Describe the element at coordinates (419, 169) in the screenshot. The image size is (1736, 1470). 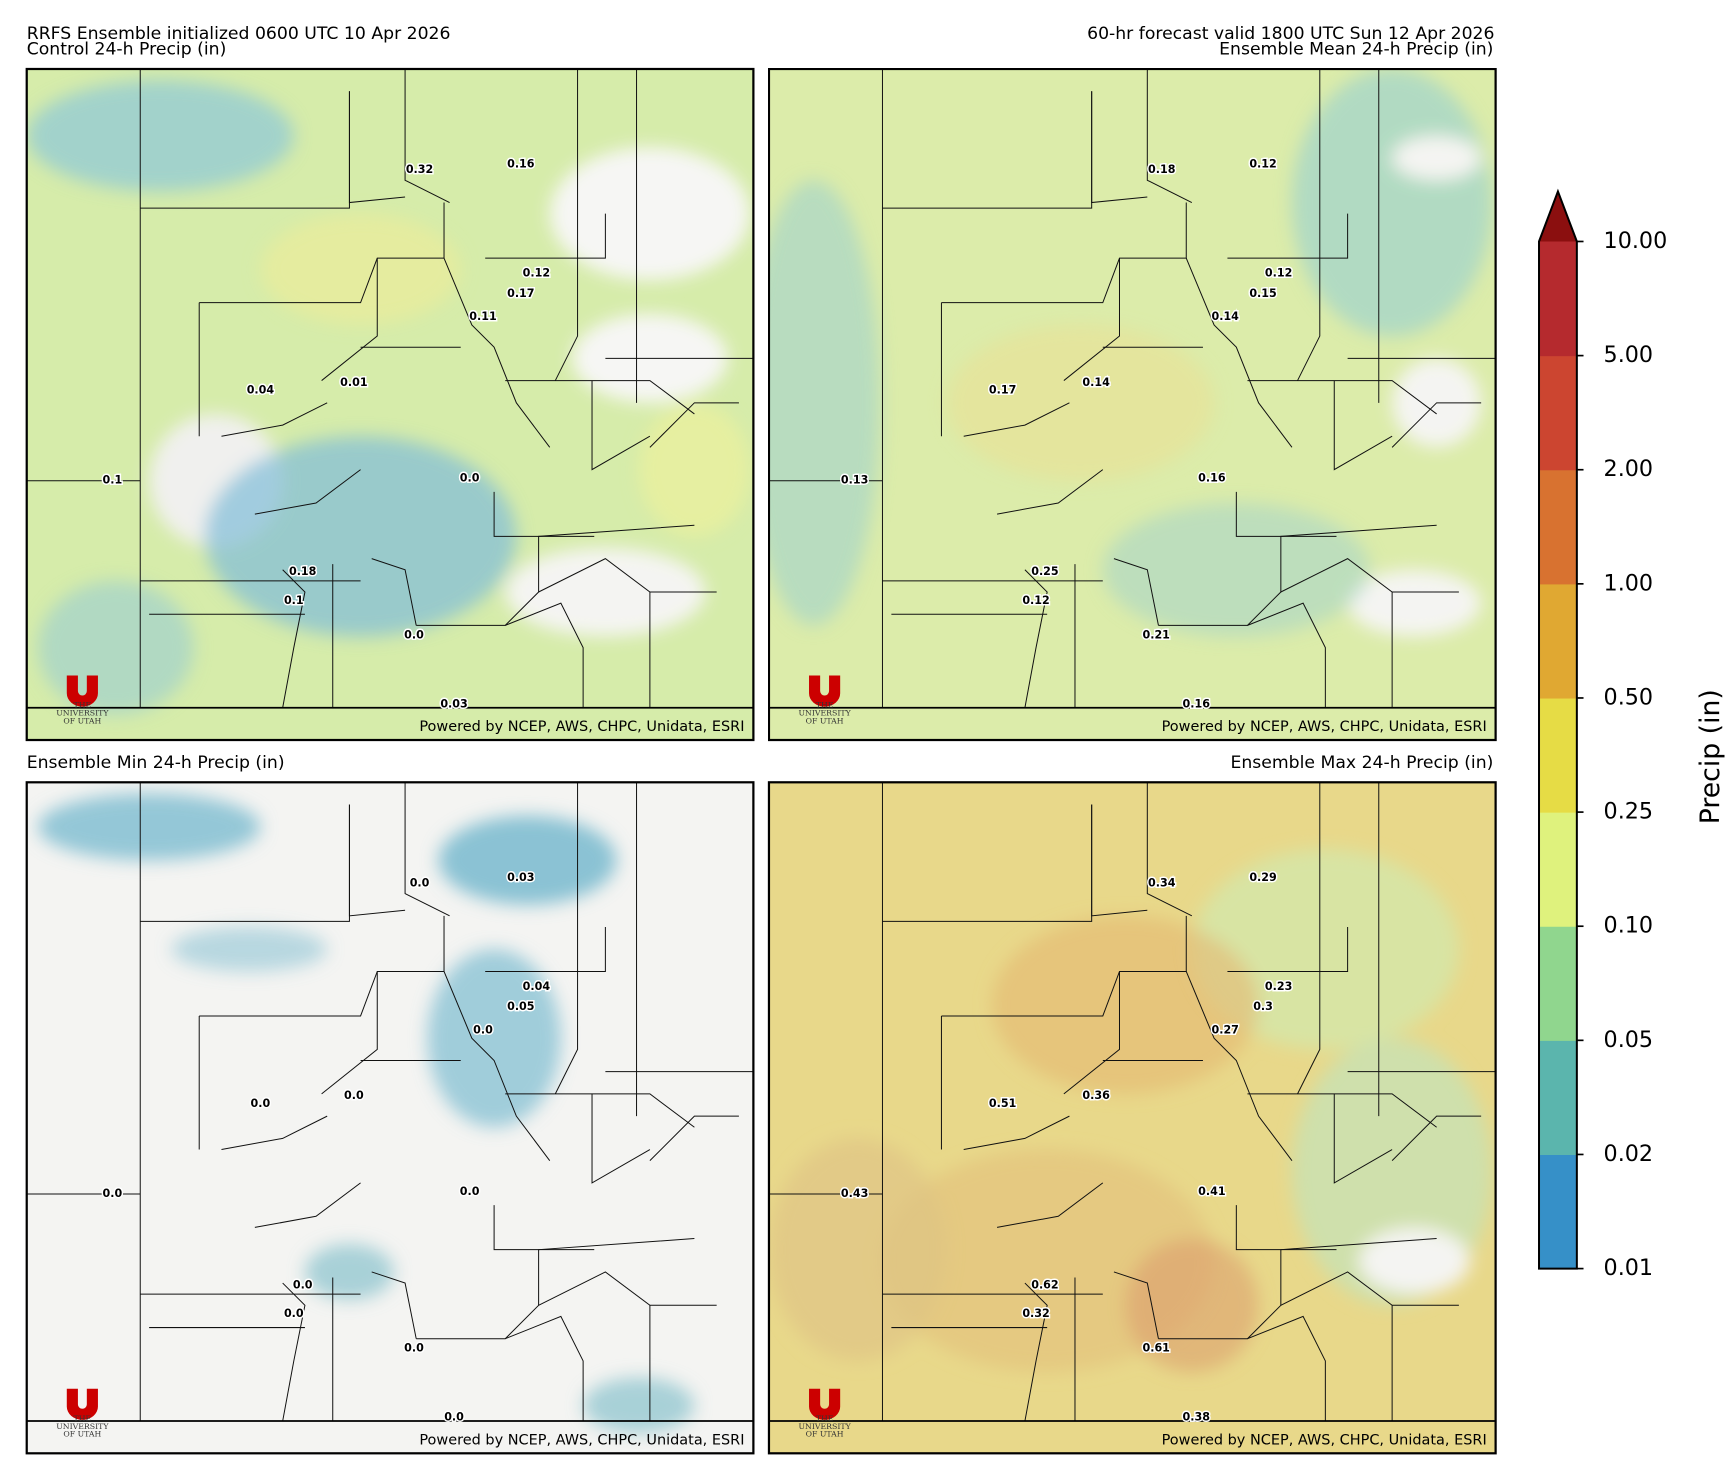
I see `point-value: 0.32` at that location.